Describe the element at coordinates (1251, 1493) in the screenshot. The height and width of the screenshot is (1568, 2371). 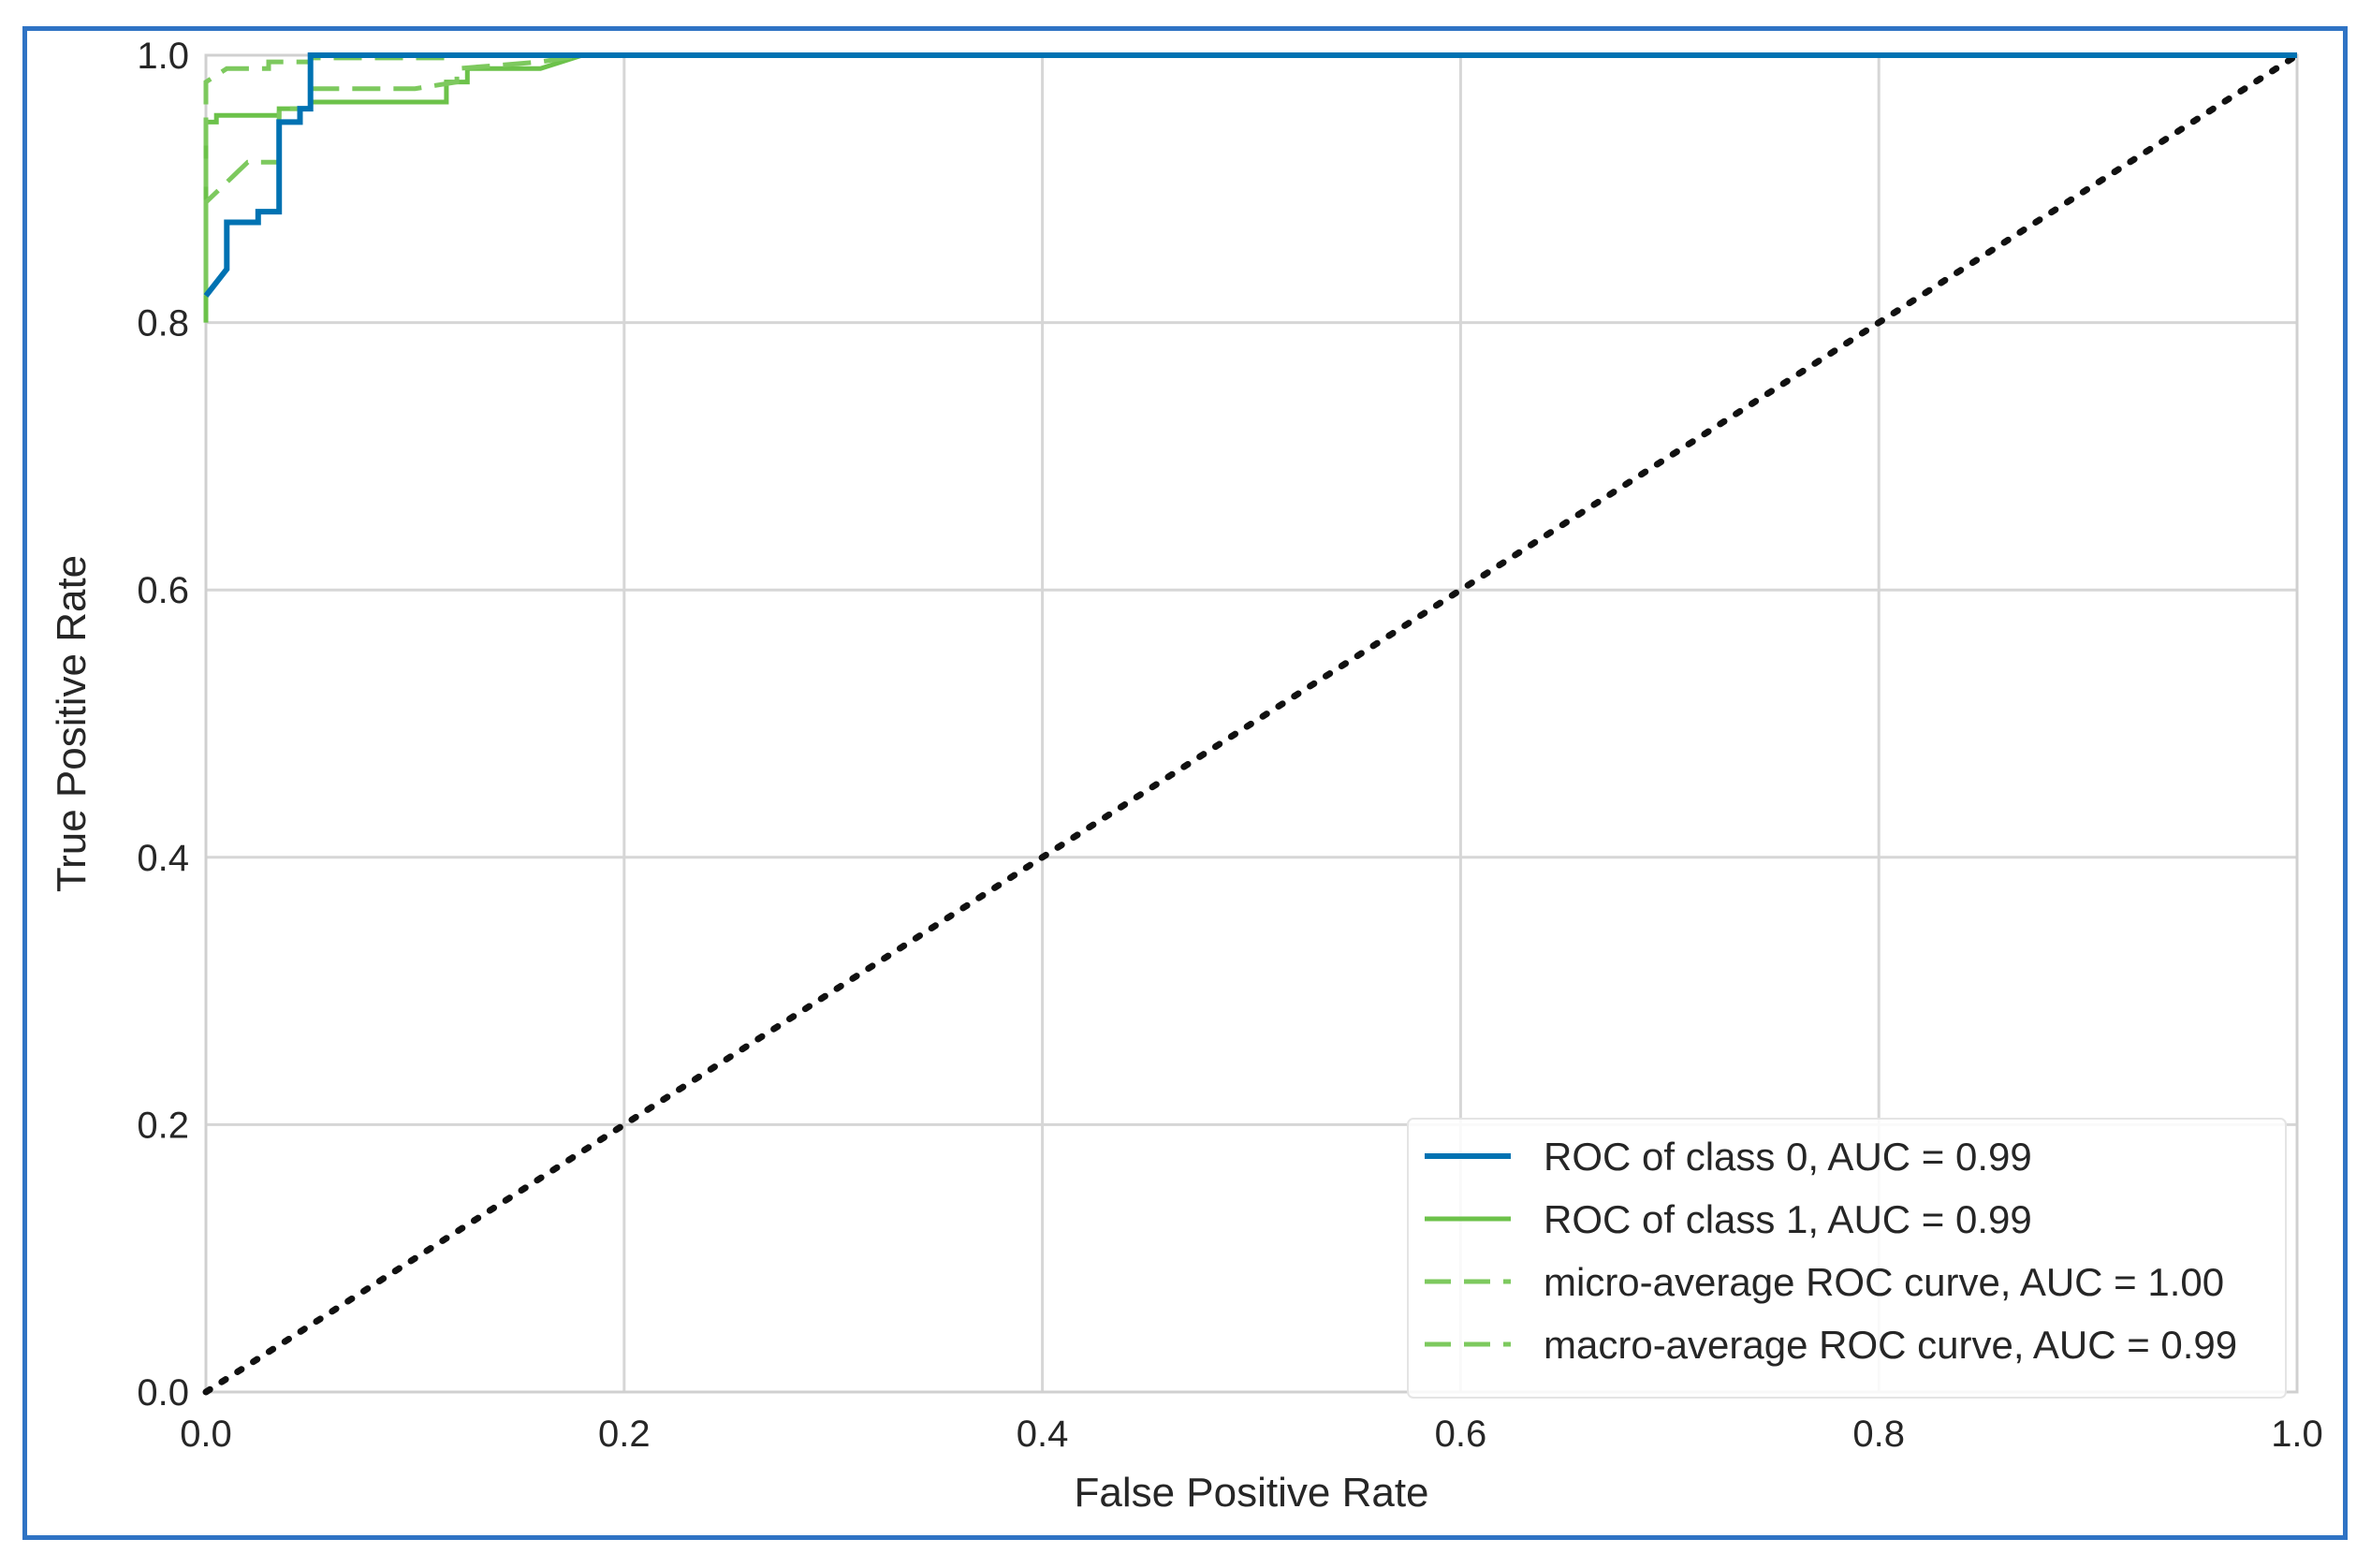
I see `x-axis-label: False Positive Rate` at that location.